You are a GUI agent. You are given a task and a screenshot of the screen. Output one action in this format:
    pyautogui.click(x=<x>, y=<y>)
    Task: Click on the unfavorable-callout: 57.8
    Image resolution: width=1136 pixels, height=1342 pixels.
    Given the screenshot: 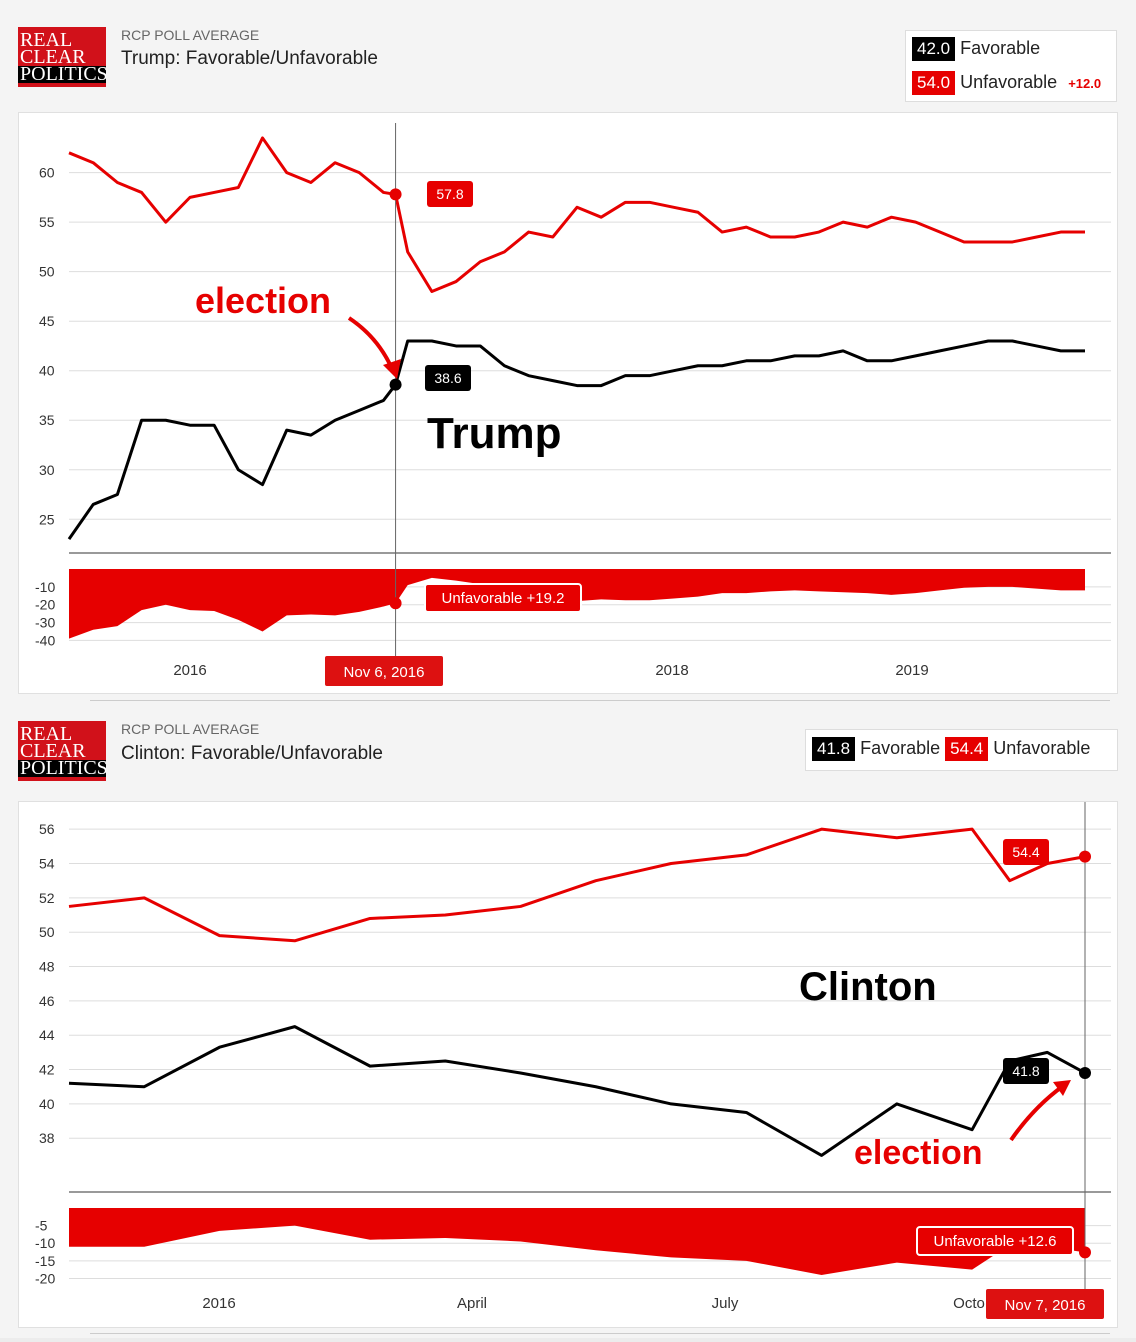 What is the action you would take?
    pyautogui.click(x=449, y=194)
    